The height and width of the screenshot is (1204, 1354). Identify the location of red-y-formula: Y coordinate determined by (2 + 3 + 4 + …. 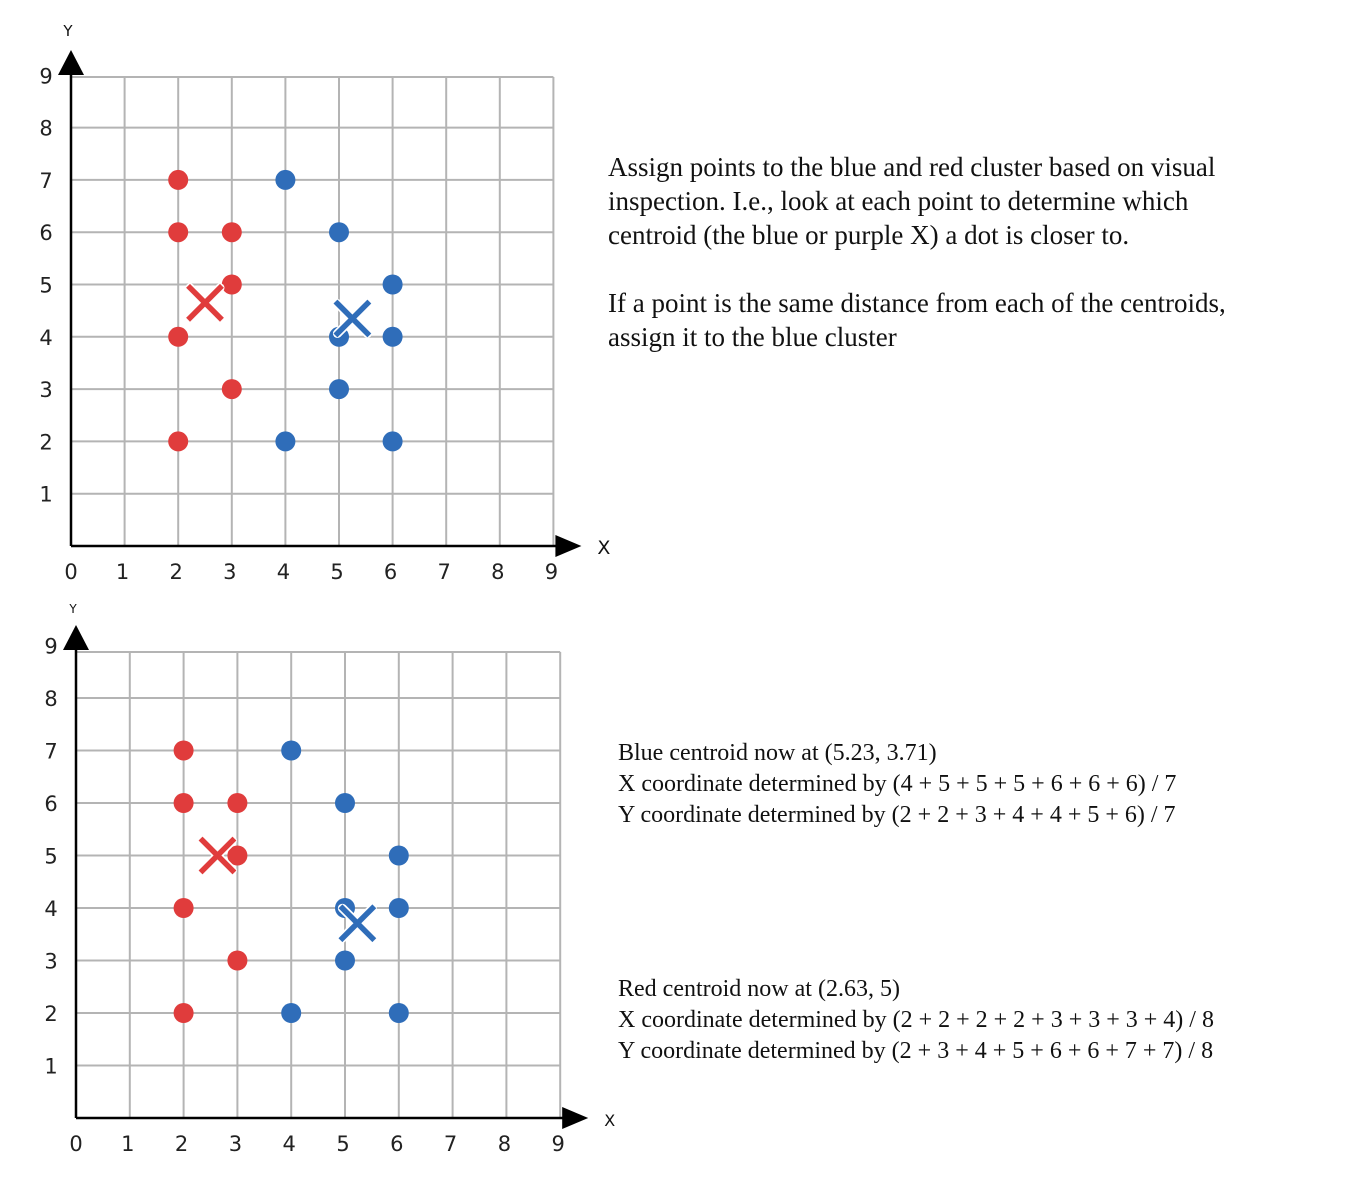
(916, 1051).